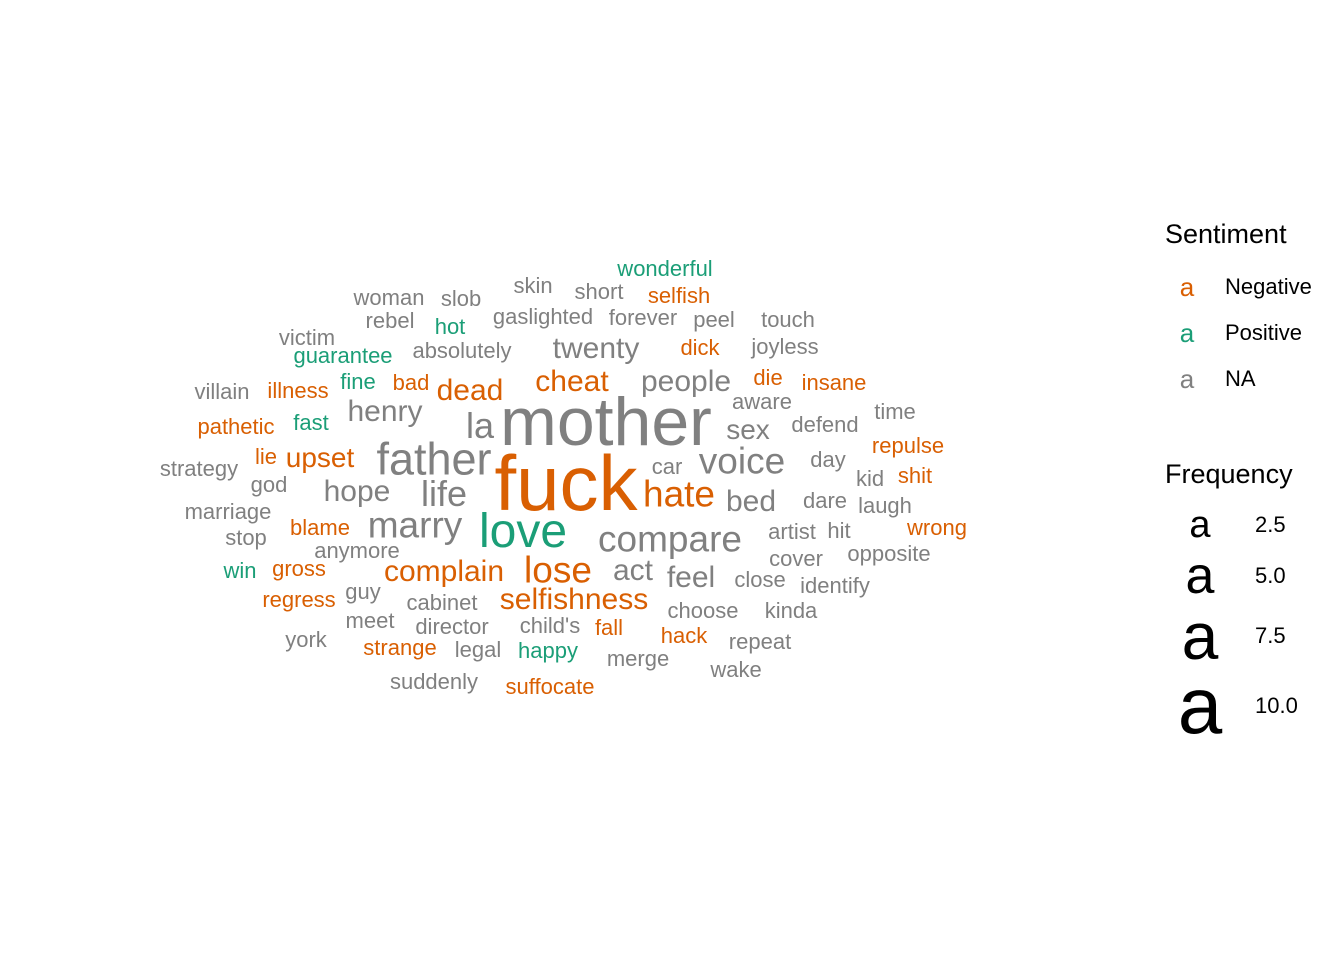 This screenshot has height=960, width=1344. Describe the element at coordinates (1264, 332) in the screenshot. I see `sentiment-label-positive: Positive` at that location.